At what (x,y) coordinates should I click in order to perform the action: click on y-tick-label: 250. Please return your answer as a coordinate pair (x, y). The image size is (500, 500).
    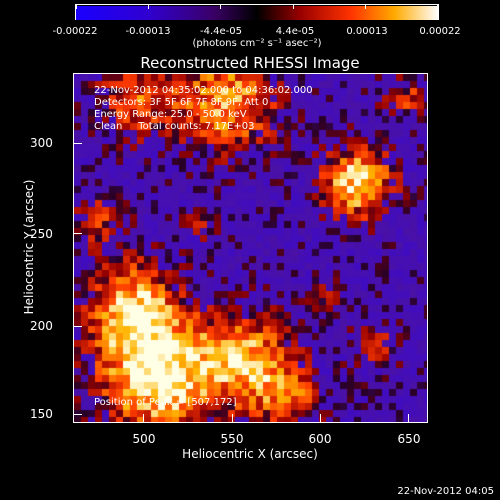
    Looking at the image, I should click on (41, 234).